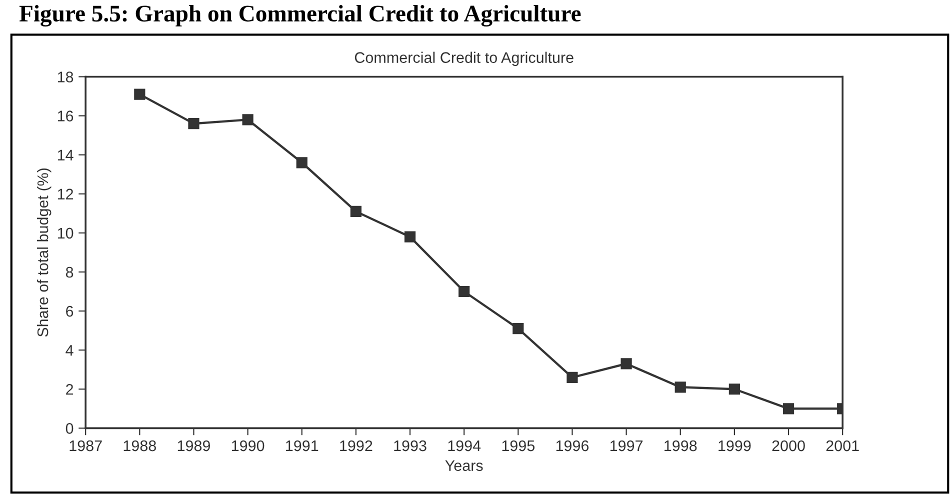 The width and height of the screenshot is (951, 495). What do you see at coordinates (70, 428) in the screenshot?
I see `y-tick-label: 0` at bounding box center [70, 428].